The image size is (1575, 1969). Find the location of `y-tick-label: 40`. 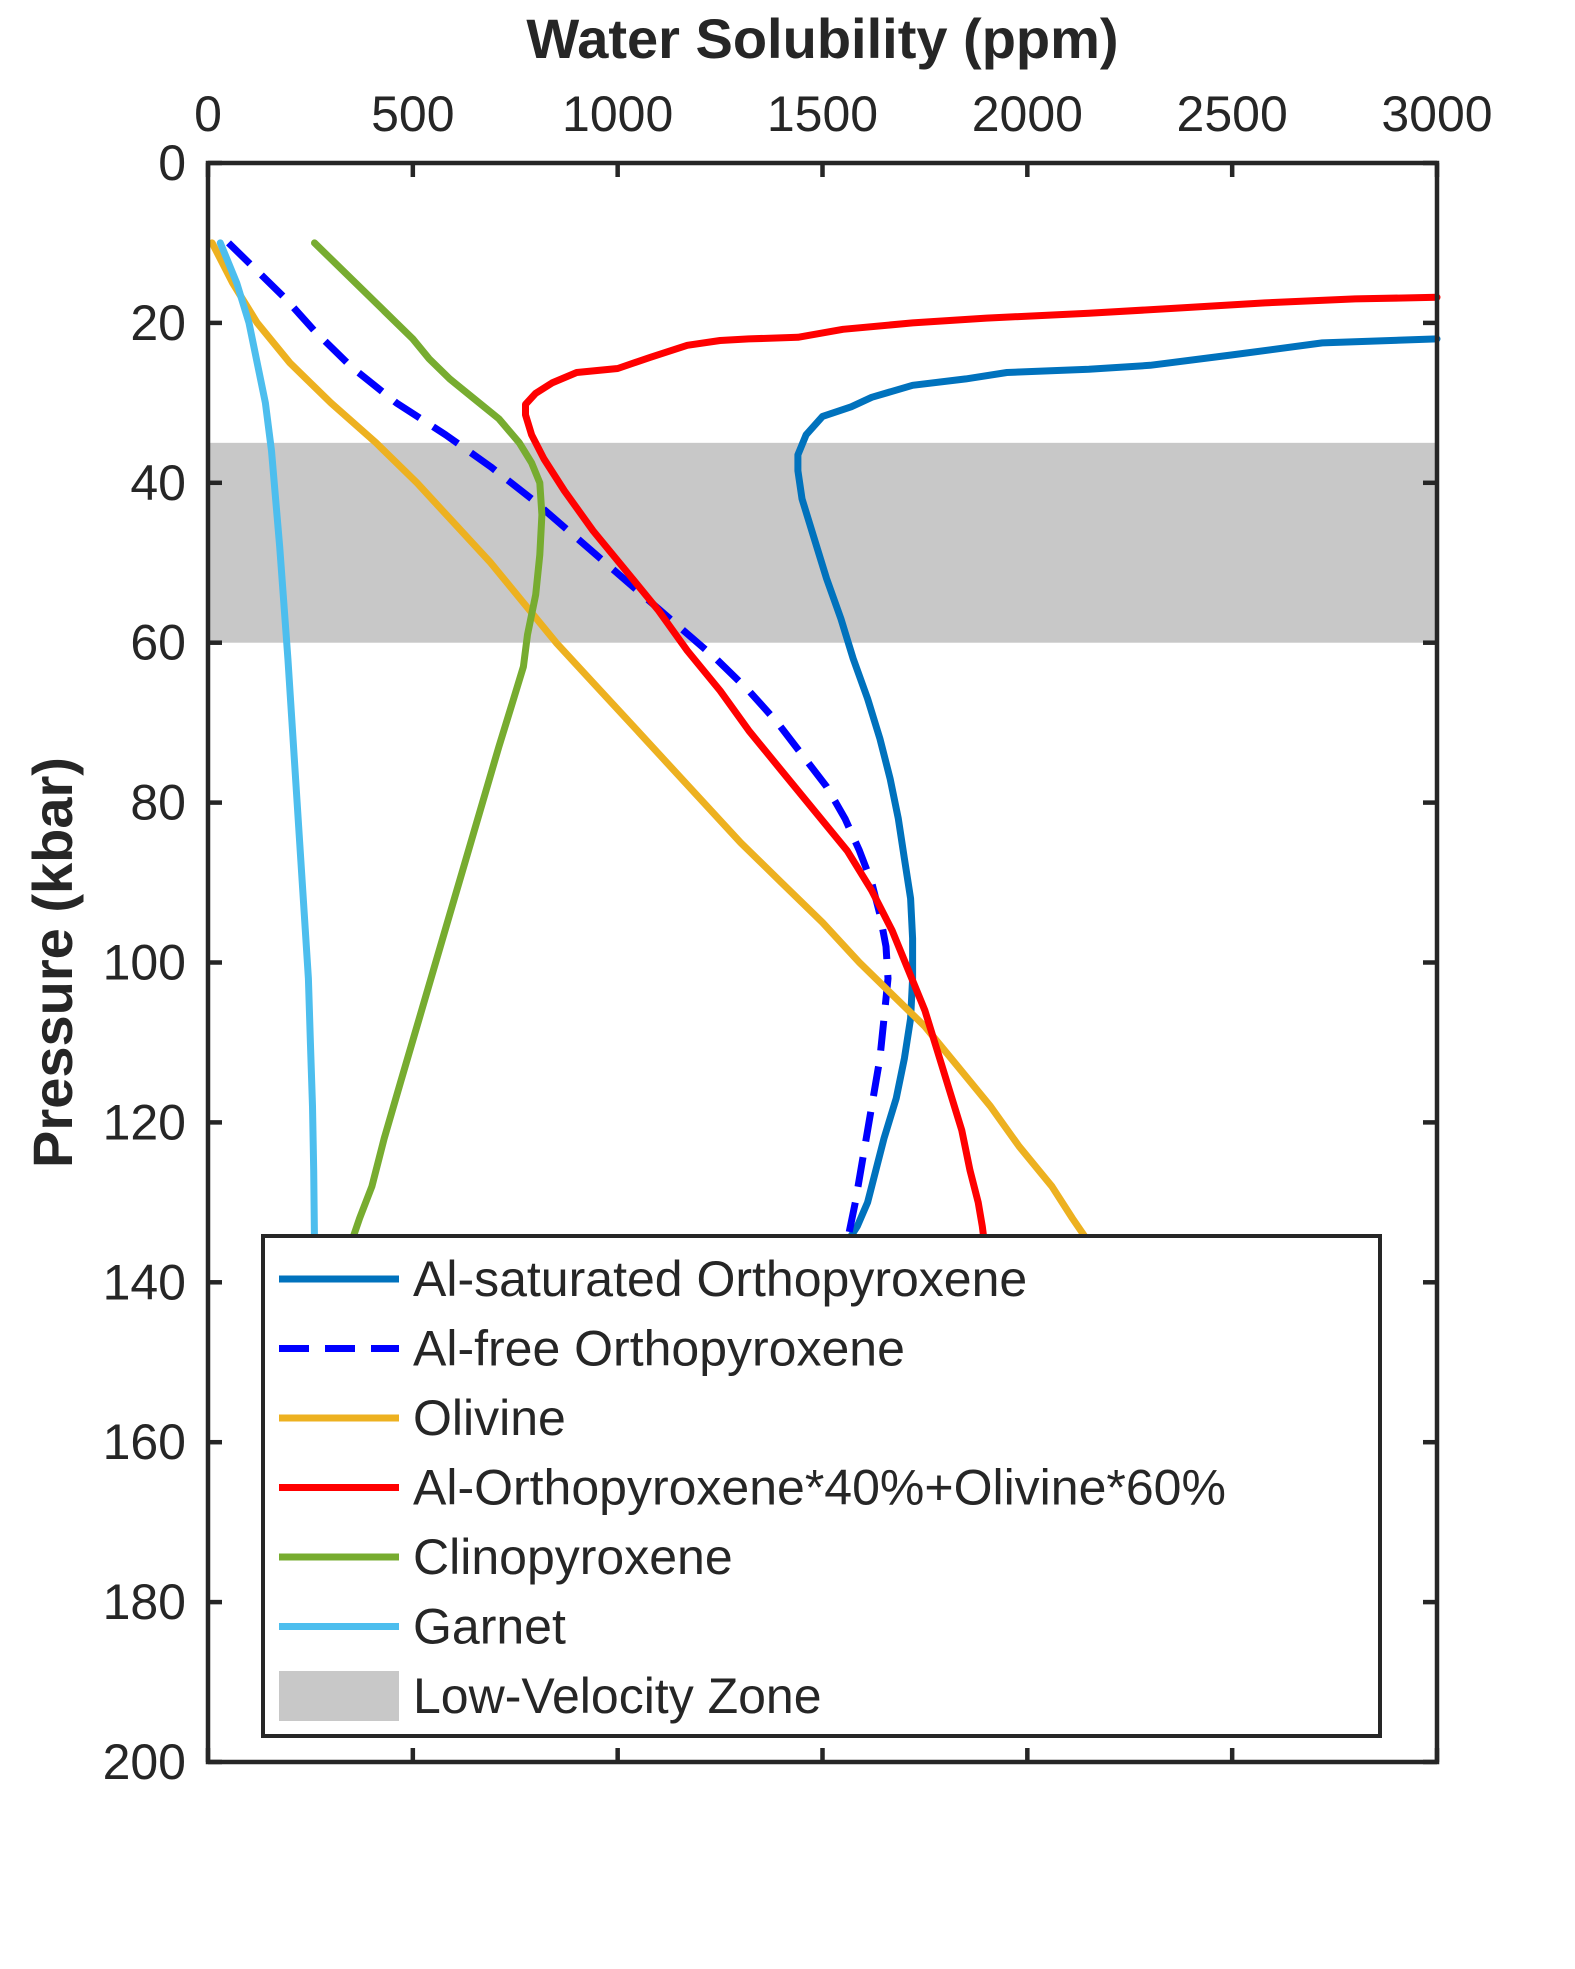

y-tick-label: 40 is located at coordinates (158, 483).